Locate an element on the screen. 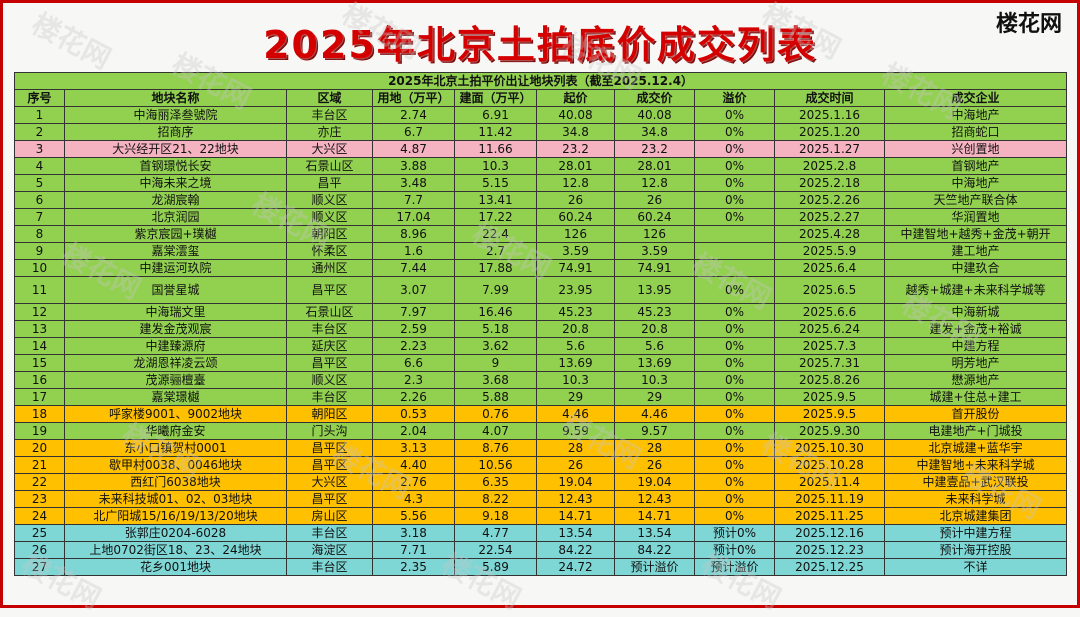 Image resolution: width=1080 pixels, height=617 pixels. cell-floor-area: 11.42 is located at coordinates (495, 132).